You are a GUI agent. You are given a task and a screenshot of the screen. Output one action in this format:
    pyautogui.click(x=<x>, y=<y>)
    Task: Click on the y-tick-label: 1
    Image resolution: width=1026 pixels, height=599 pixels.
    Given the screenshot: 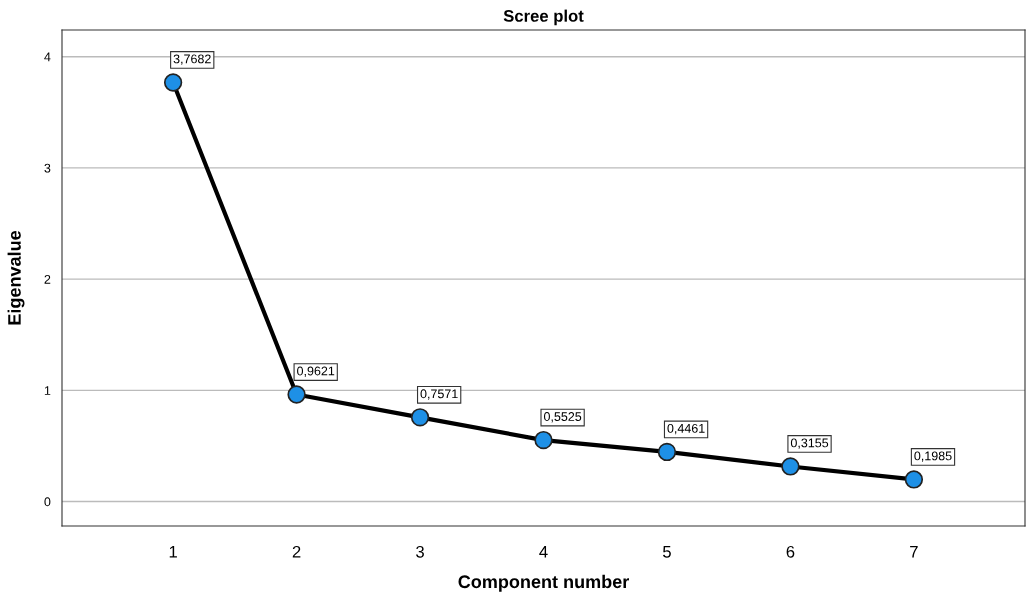 What is the action you would take?
    pyautogui.click(x=47, y=390)
    